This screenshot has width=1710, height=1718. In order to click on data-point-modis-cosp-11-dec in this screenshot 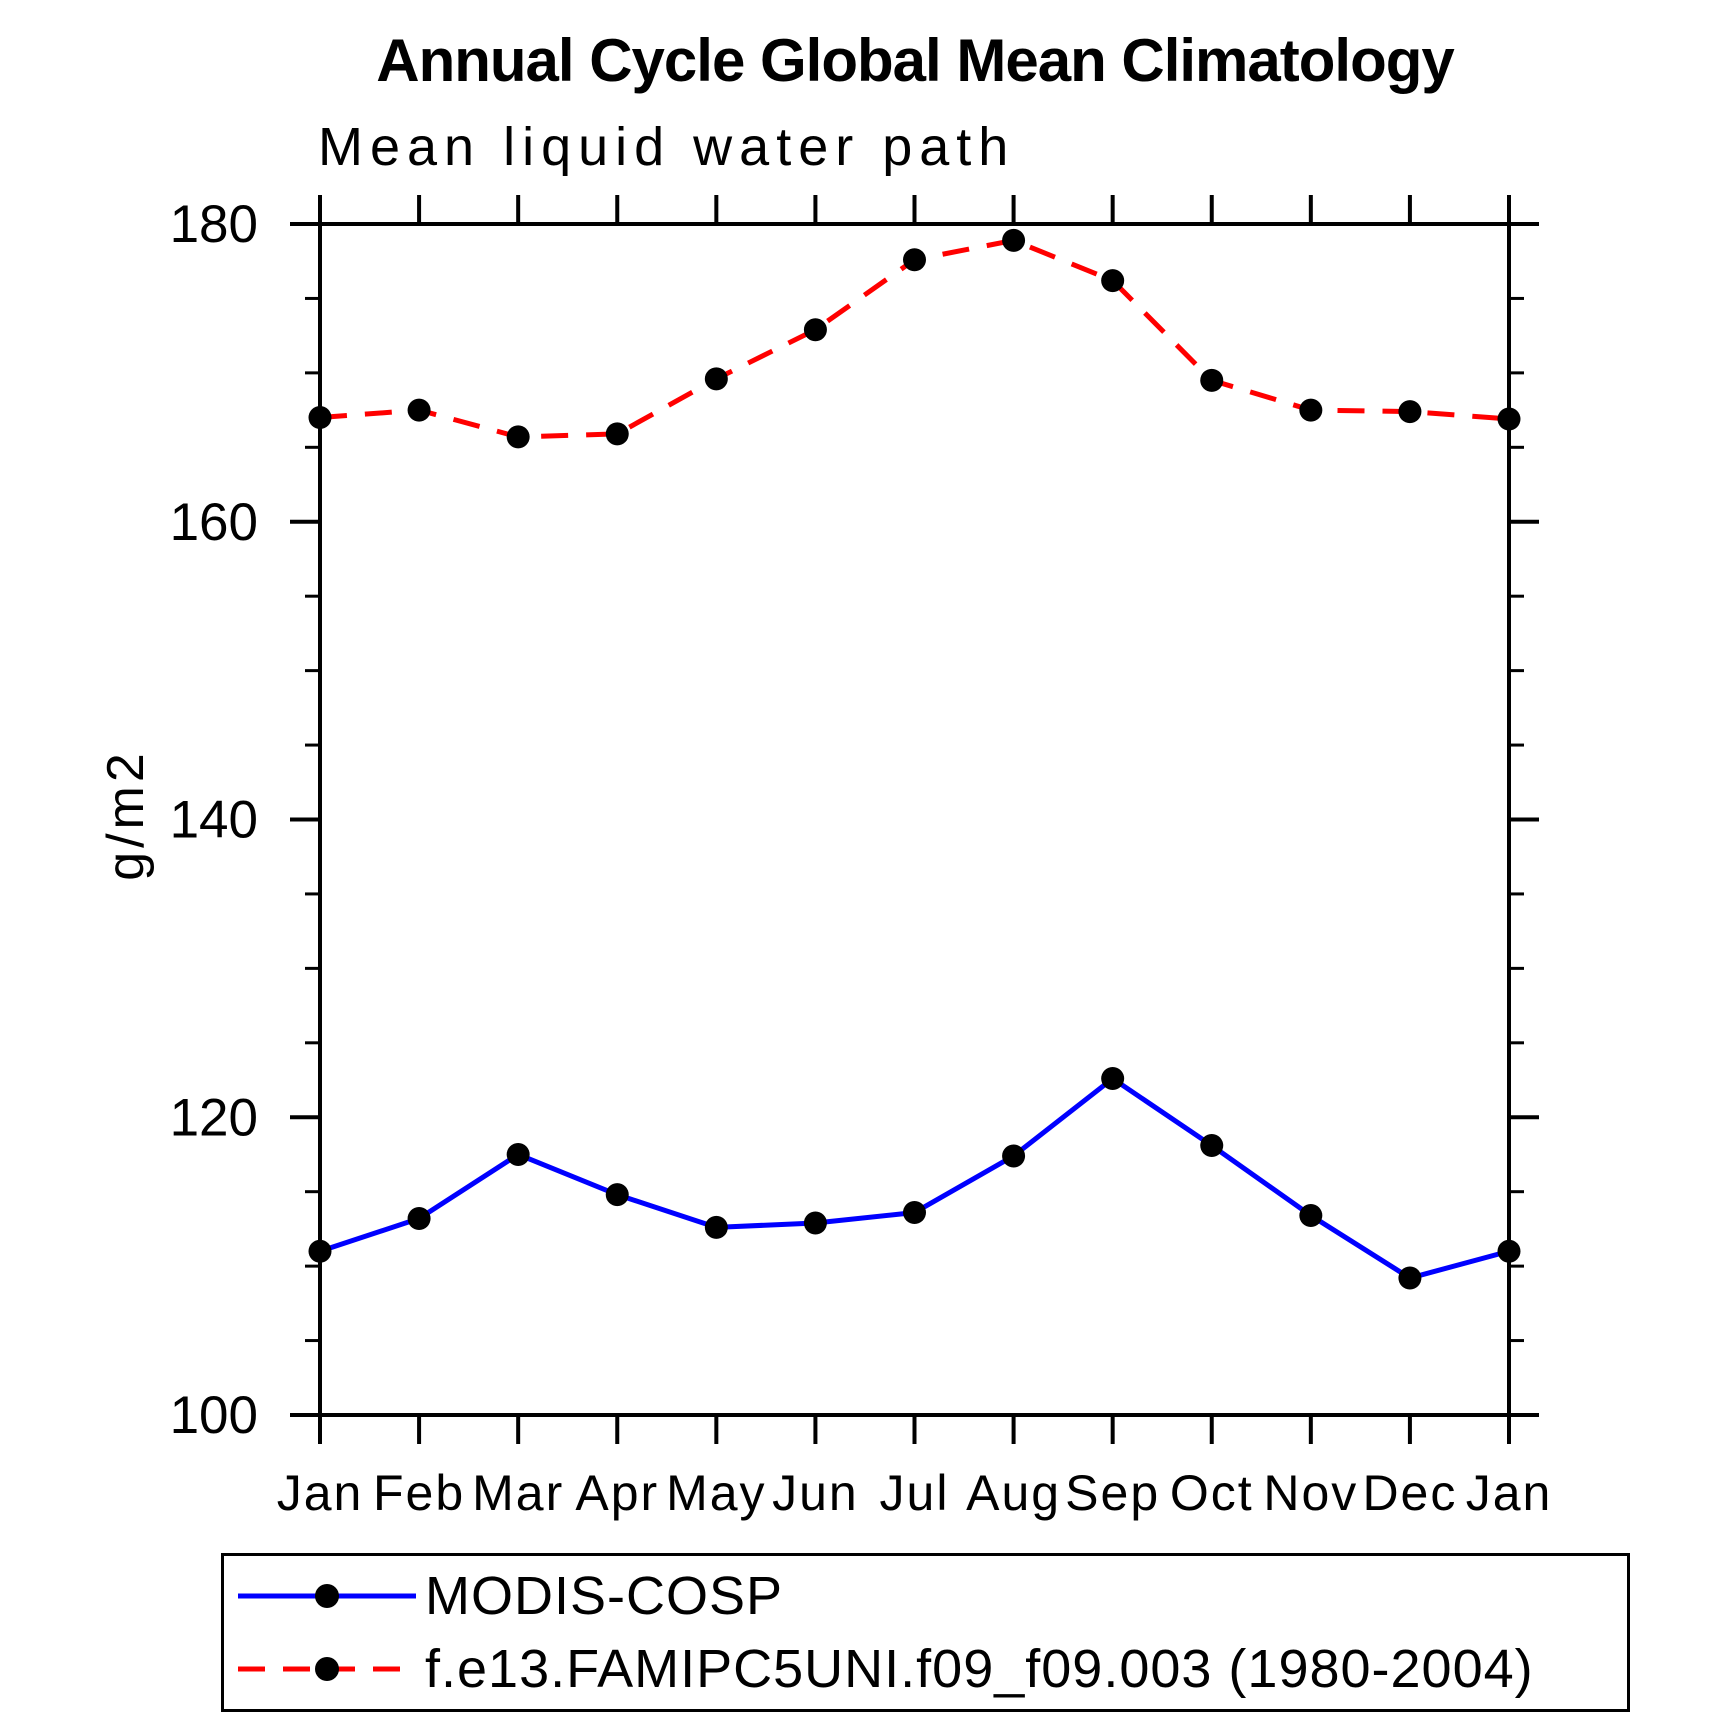, I will do `click(1410, 1278)`.